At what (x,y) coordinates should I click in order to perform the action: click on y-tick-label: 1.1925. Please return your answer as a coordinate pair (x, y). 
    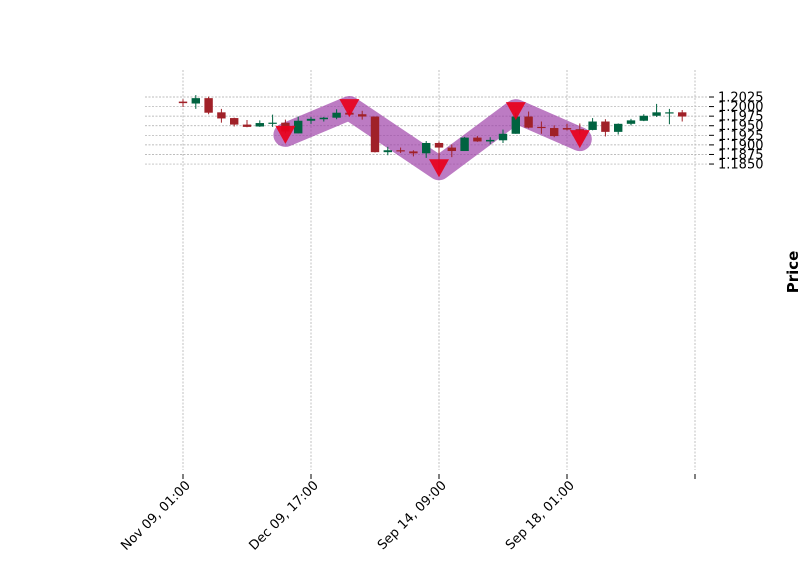
    Looking at the image, I should click on (741, 136).